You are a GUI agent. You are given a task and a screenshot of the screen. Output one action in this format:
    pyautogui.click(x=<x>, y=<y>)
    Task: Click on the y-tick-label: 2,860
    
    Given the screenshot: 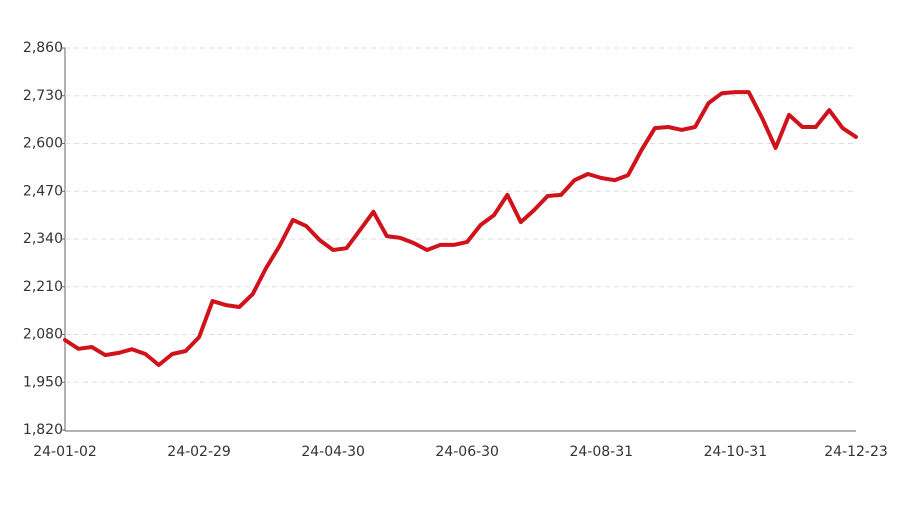 What is the action you would take?
    pyautogui.click(x=43, y=48)
    